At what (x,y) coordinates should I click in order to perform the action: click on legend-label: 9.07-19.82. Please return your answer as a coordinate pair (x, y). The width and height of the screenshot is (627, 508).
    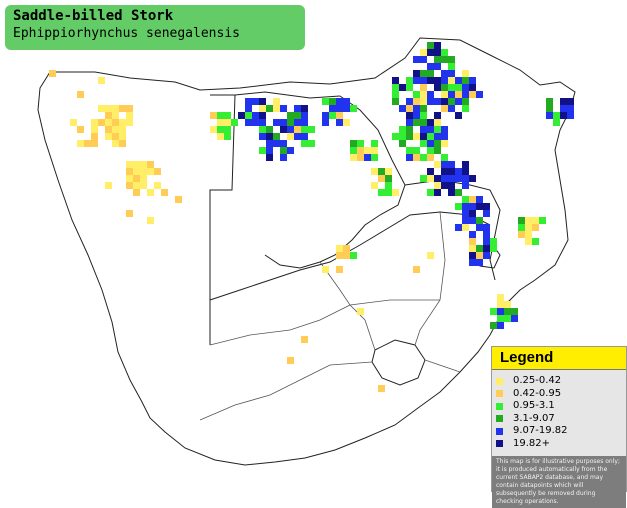
    Looking at the image, I should click on (540, 431).